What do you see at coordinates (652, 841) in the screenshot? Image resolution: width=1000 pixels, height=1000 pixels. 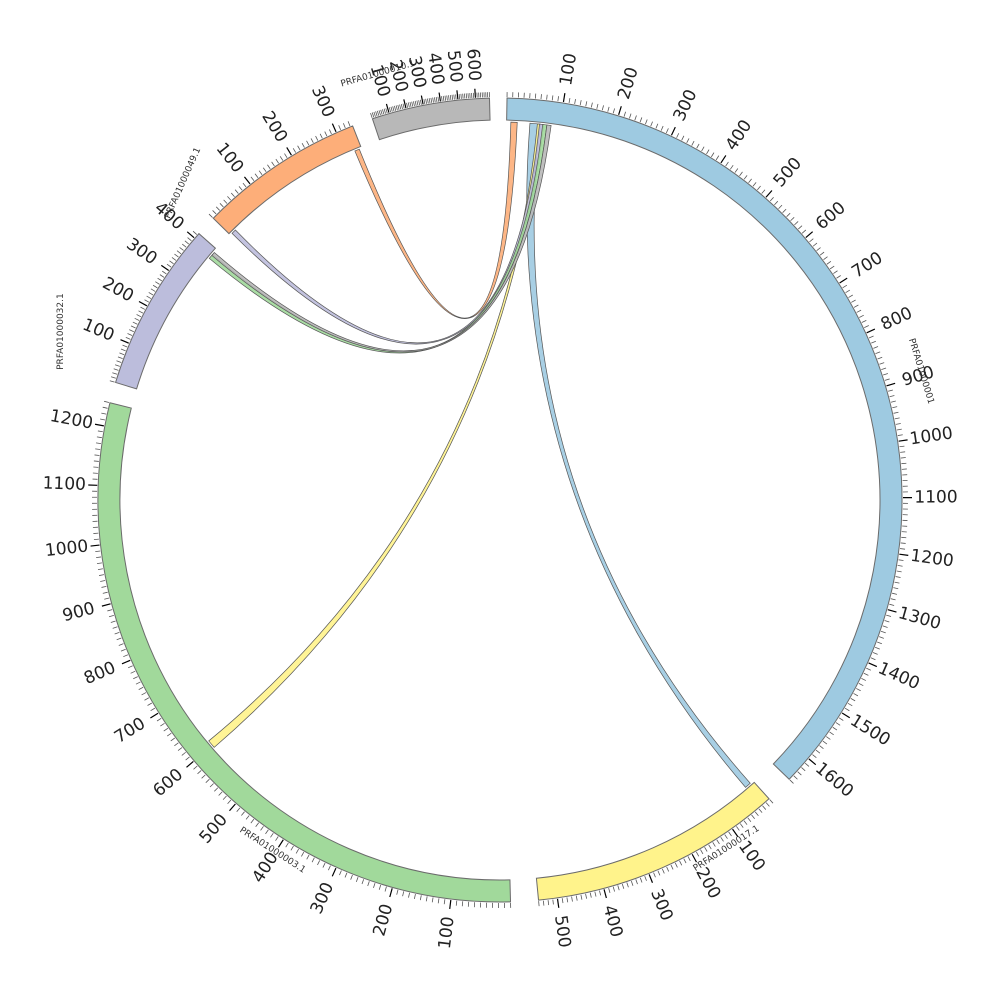 I see `ideogram-prfa01000017.1` at bounding box center [652, 841].